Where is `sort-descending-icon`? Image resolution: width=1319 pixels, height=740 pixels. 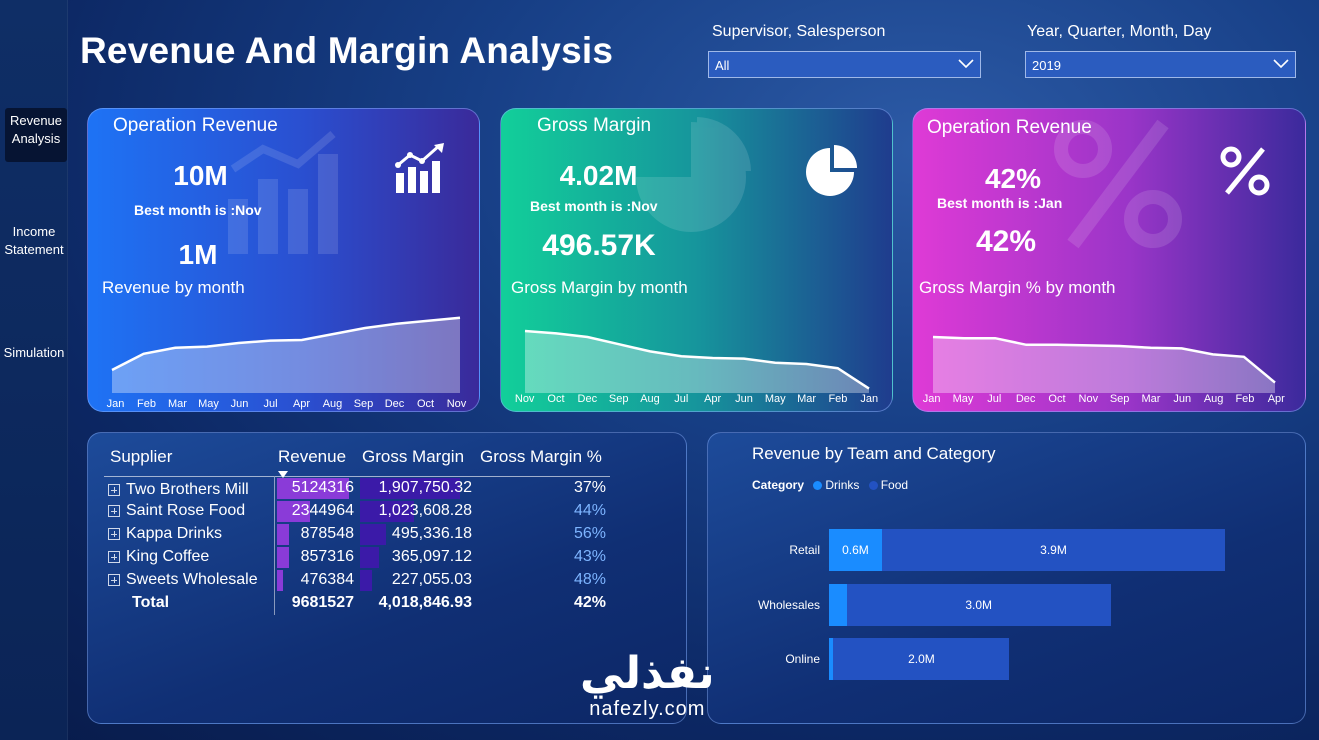 sort-descending-icon is located at coordinates (283, 474).